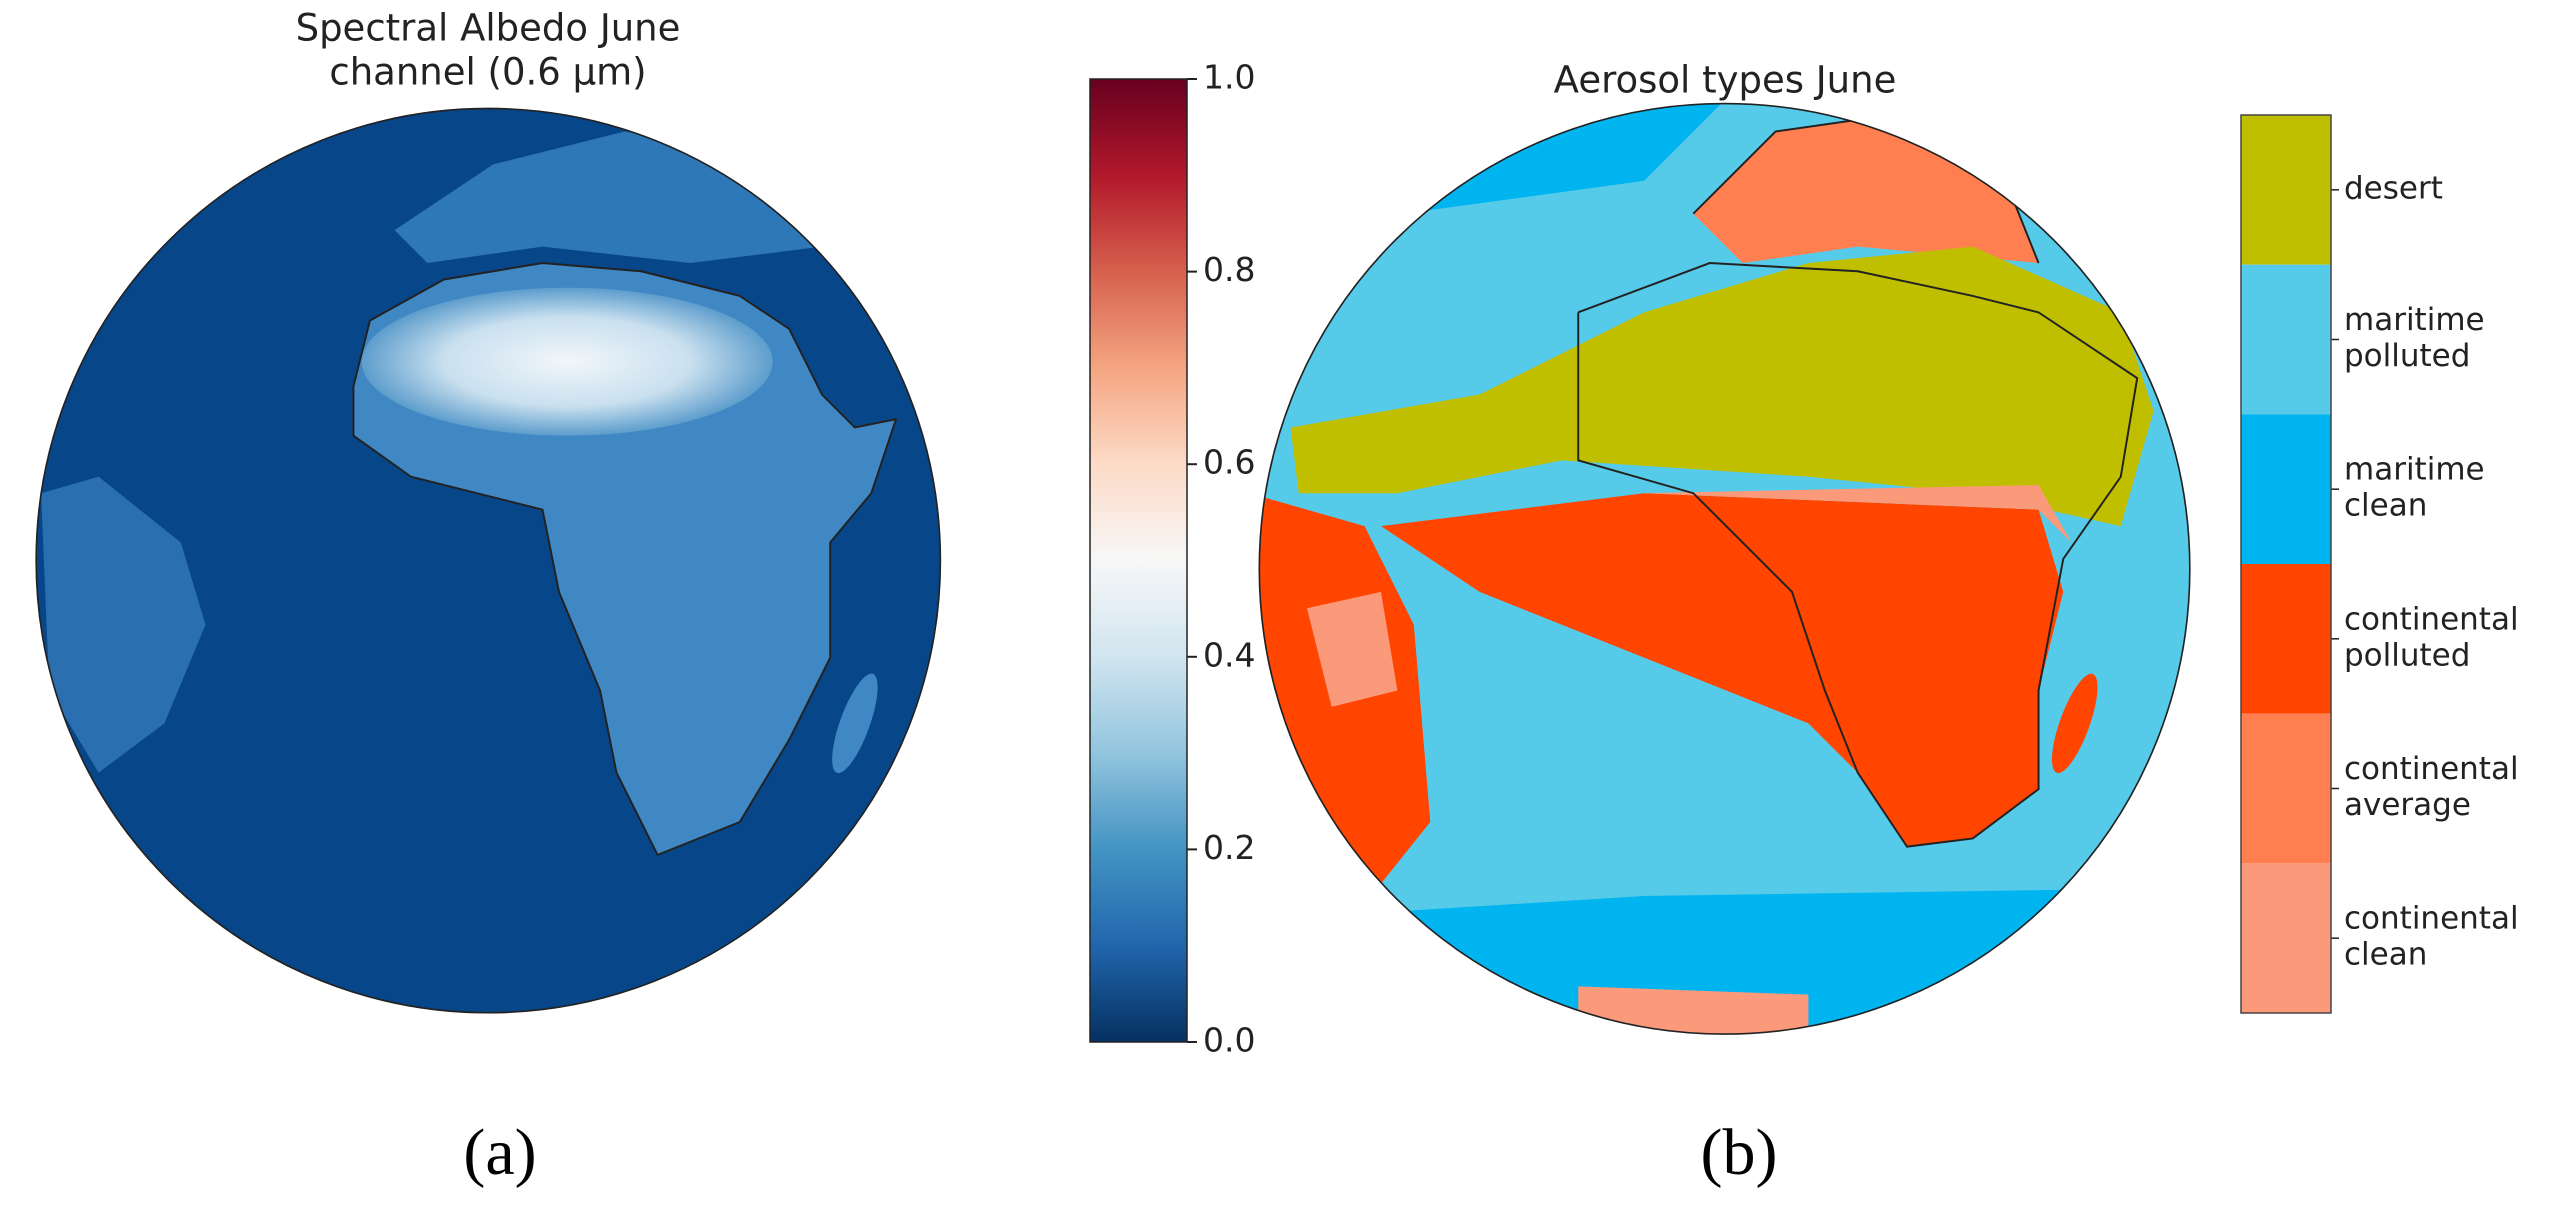 Image resolution: width=2553 pixels, height=1209 pixels. What do you see at coordinates (1229, 1040) in the screenshot?
I see `tick-label: 0.0` at bounding box center [1229, 1040].